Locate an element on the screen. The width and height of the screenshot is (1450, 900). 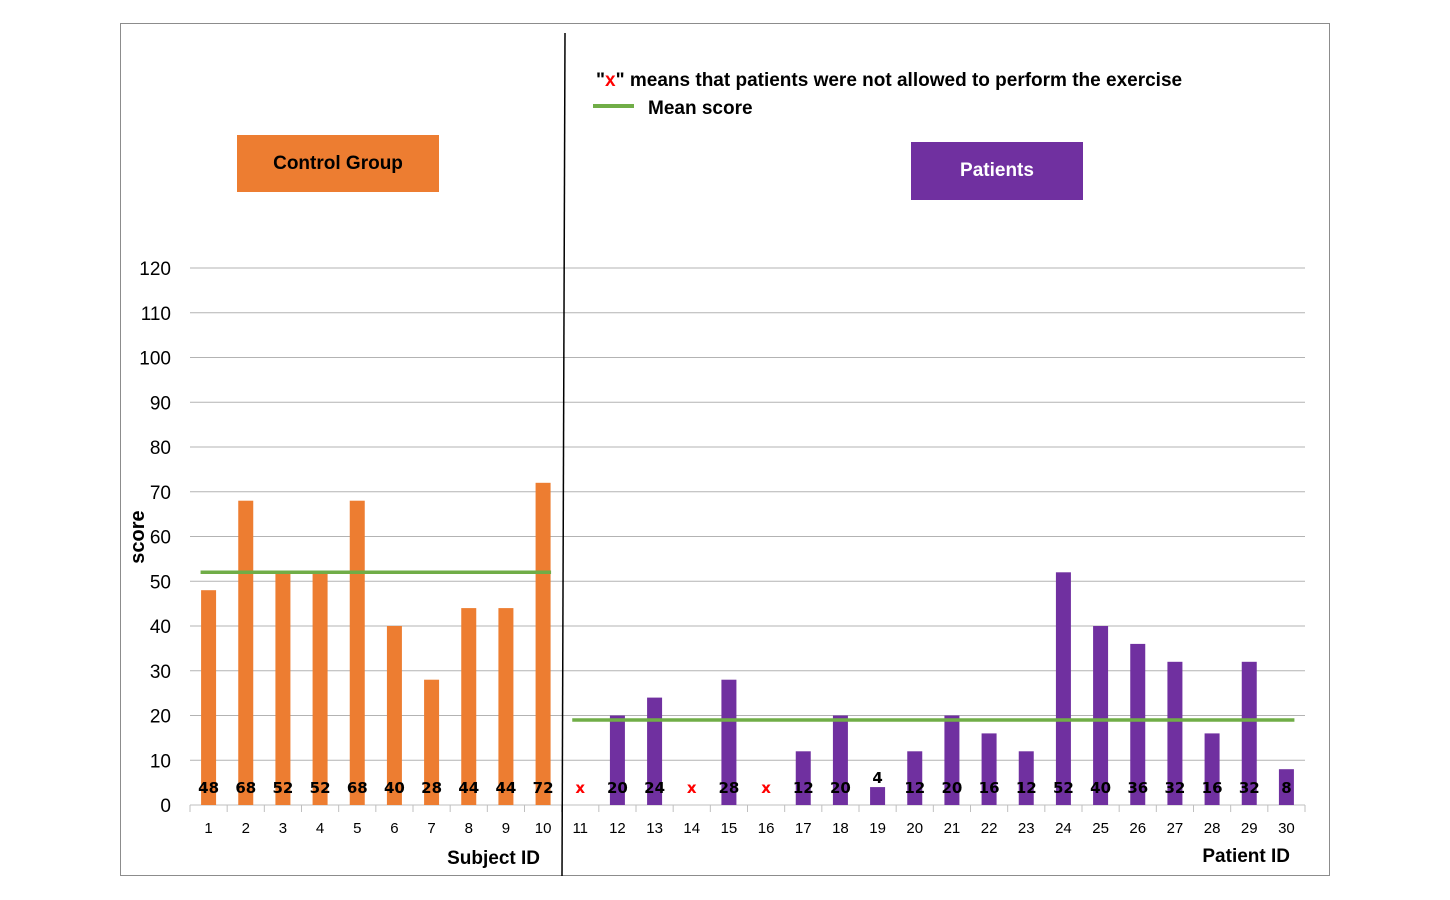
y-tick-label: 70 is located at coordinates (160, 493).